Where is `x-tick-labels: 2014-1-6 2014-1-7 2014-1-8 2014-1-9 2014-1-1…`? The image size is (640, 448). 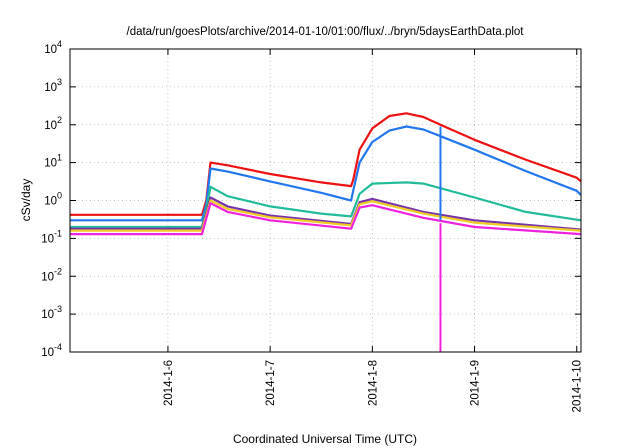 x-tick-labels: 2014-1-6 2014-1-7 2014-1-8 2014-1-9 2014-1-1… is located at coordinates (373, 386).